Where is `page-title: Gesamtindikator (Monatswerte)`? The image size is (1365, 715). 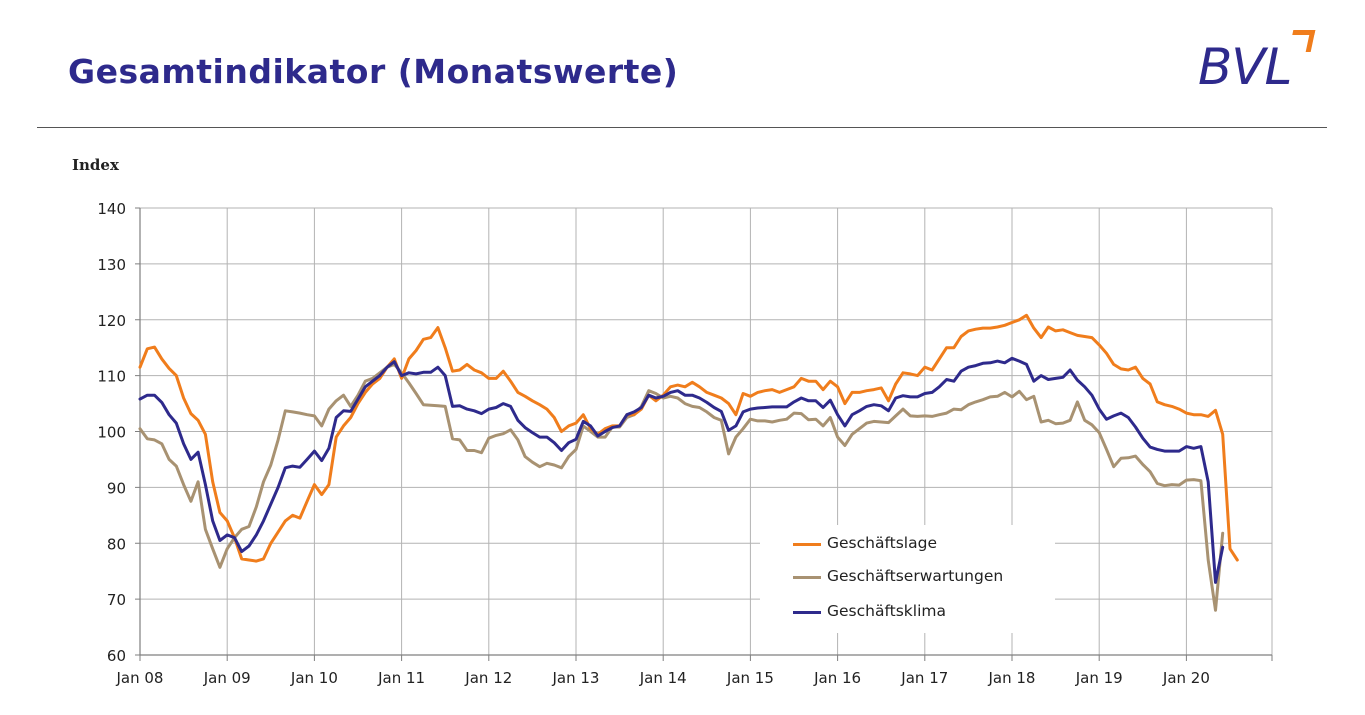
page-title: Gesamtindikator (Monatswerte) is located at coordinates (373, 71).